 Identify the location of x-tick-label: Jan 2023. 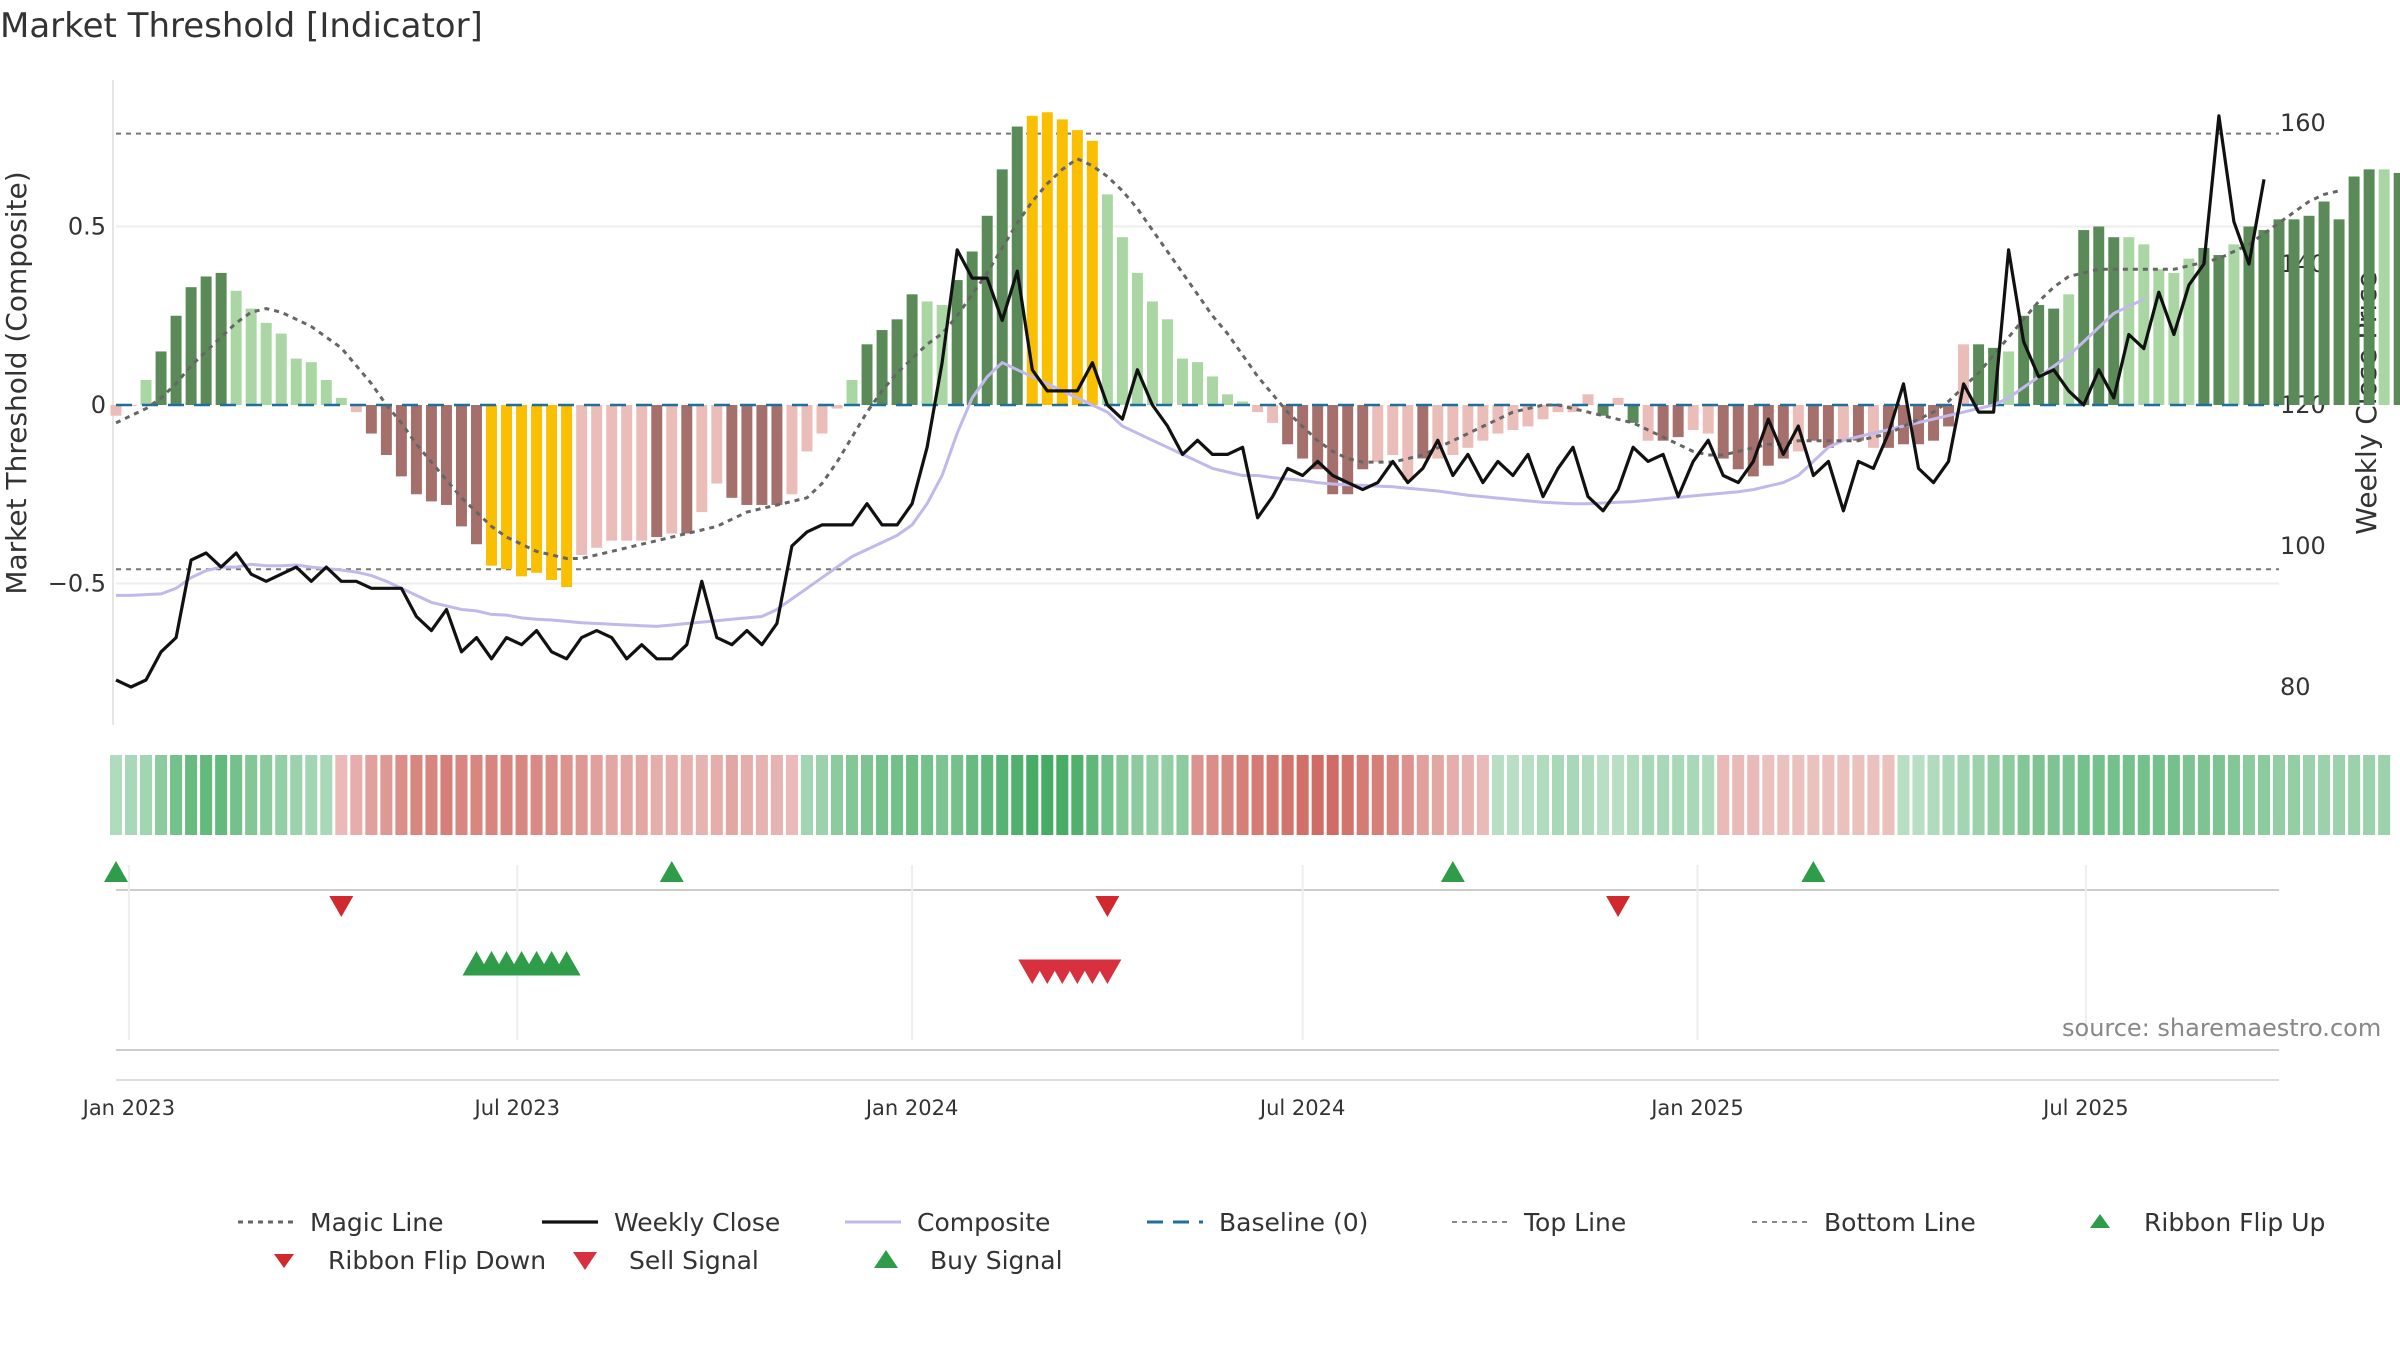
(128, 1108).